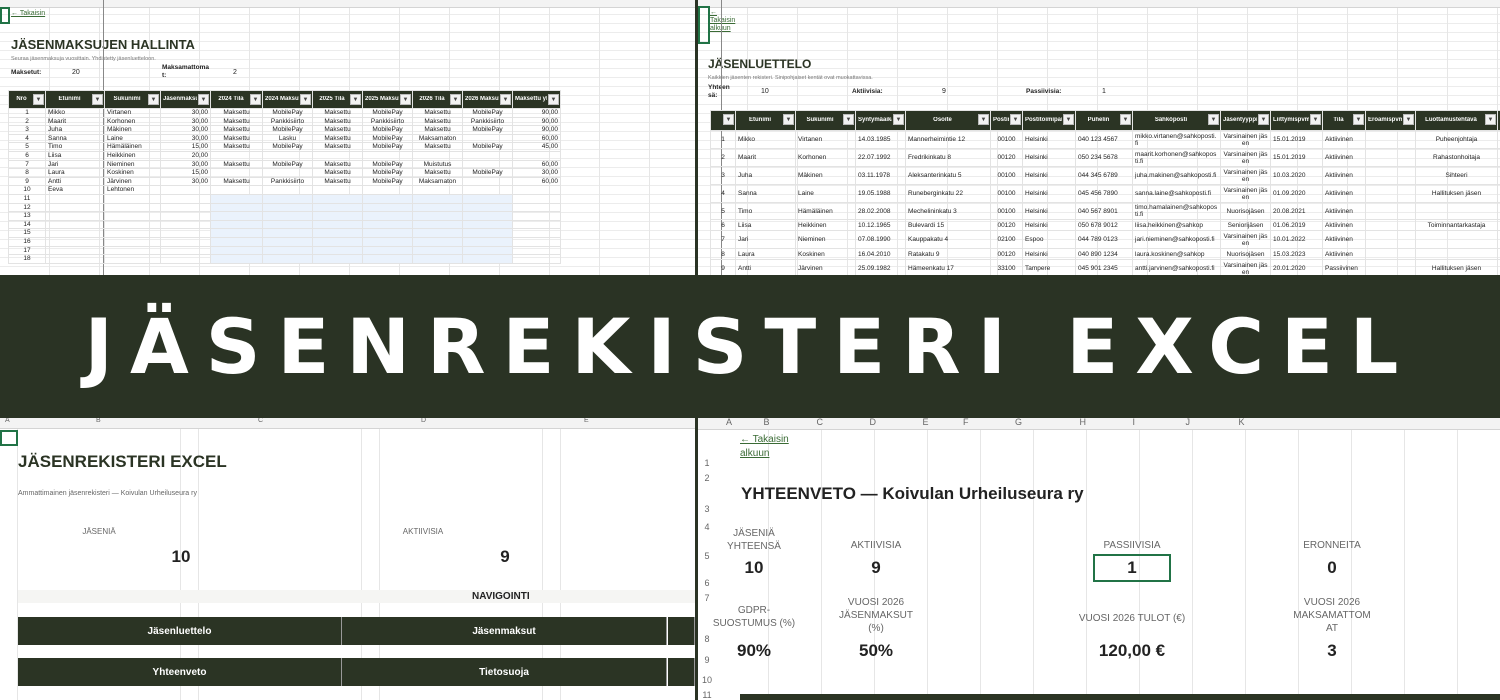 The image size is (1500, 700). I want to click on table-cell: 10.01.2022, so click(1296, 239).